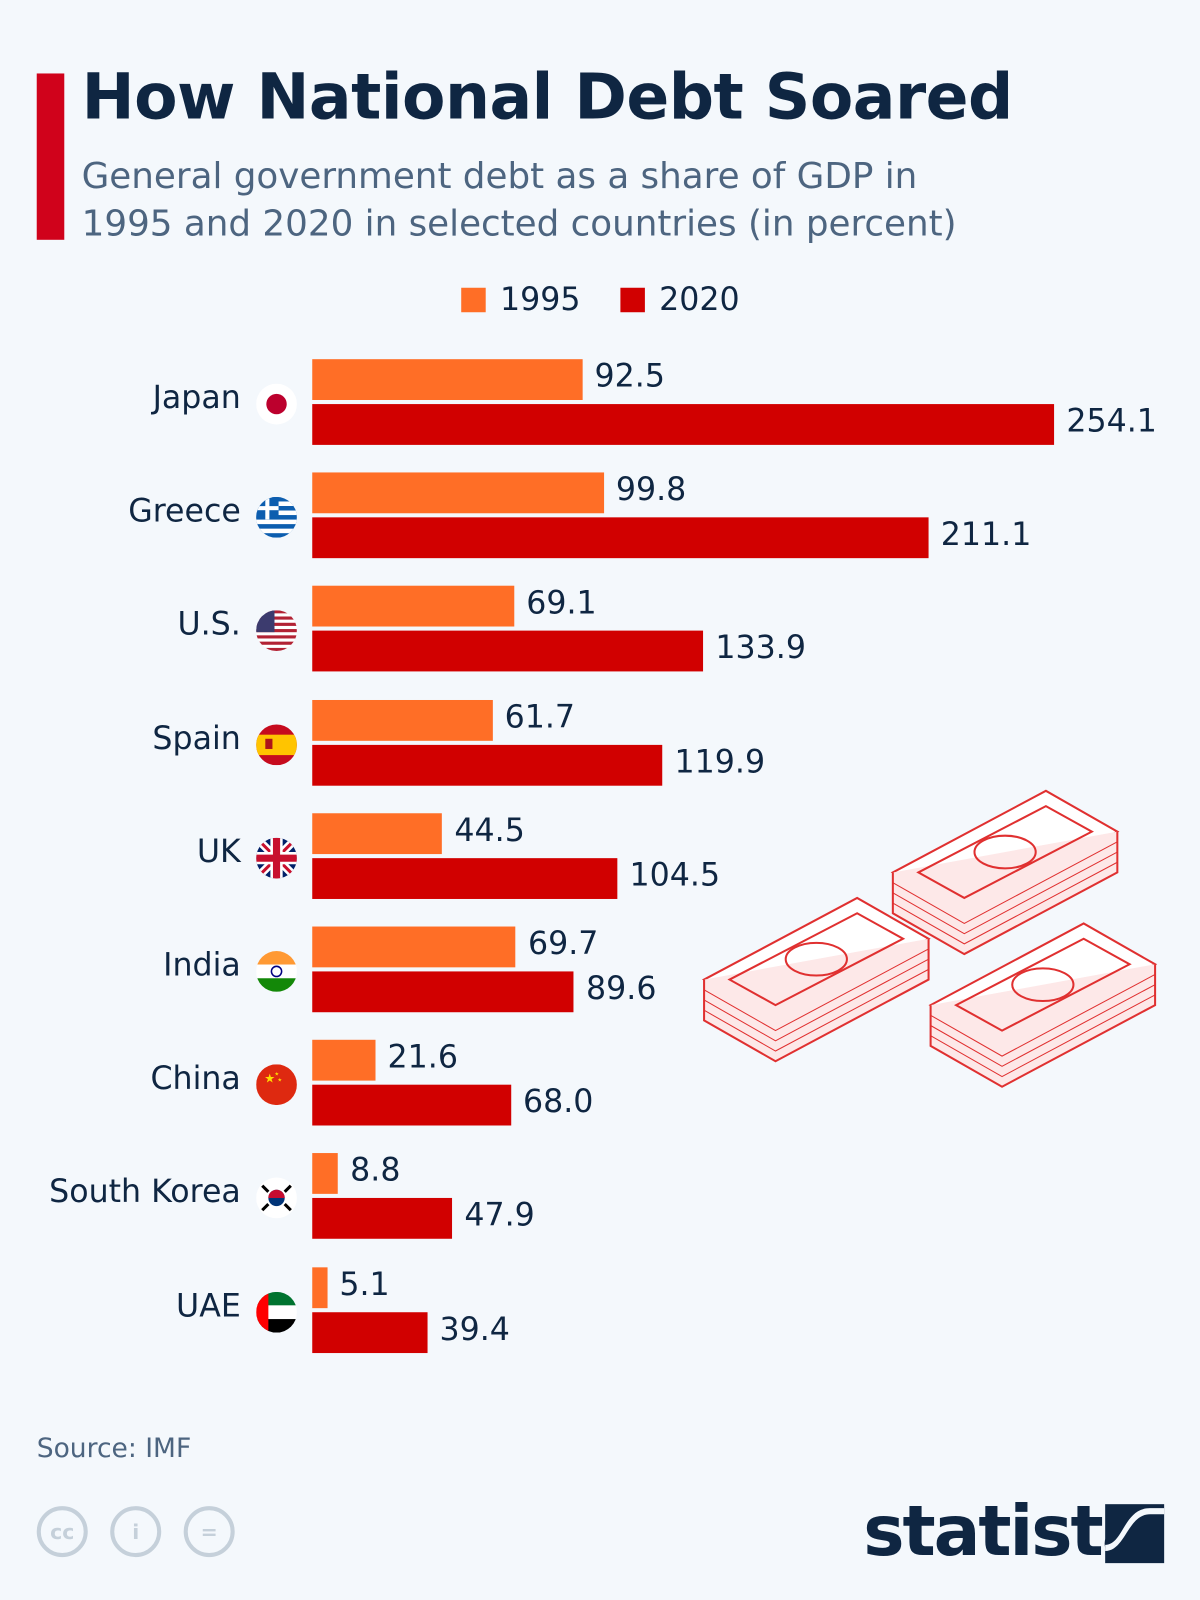 This screenshot has height=1600, width=1200. I want to click on legend-item-2020: 2020, so click(680, 300).